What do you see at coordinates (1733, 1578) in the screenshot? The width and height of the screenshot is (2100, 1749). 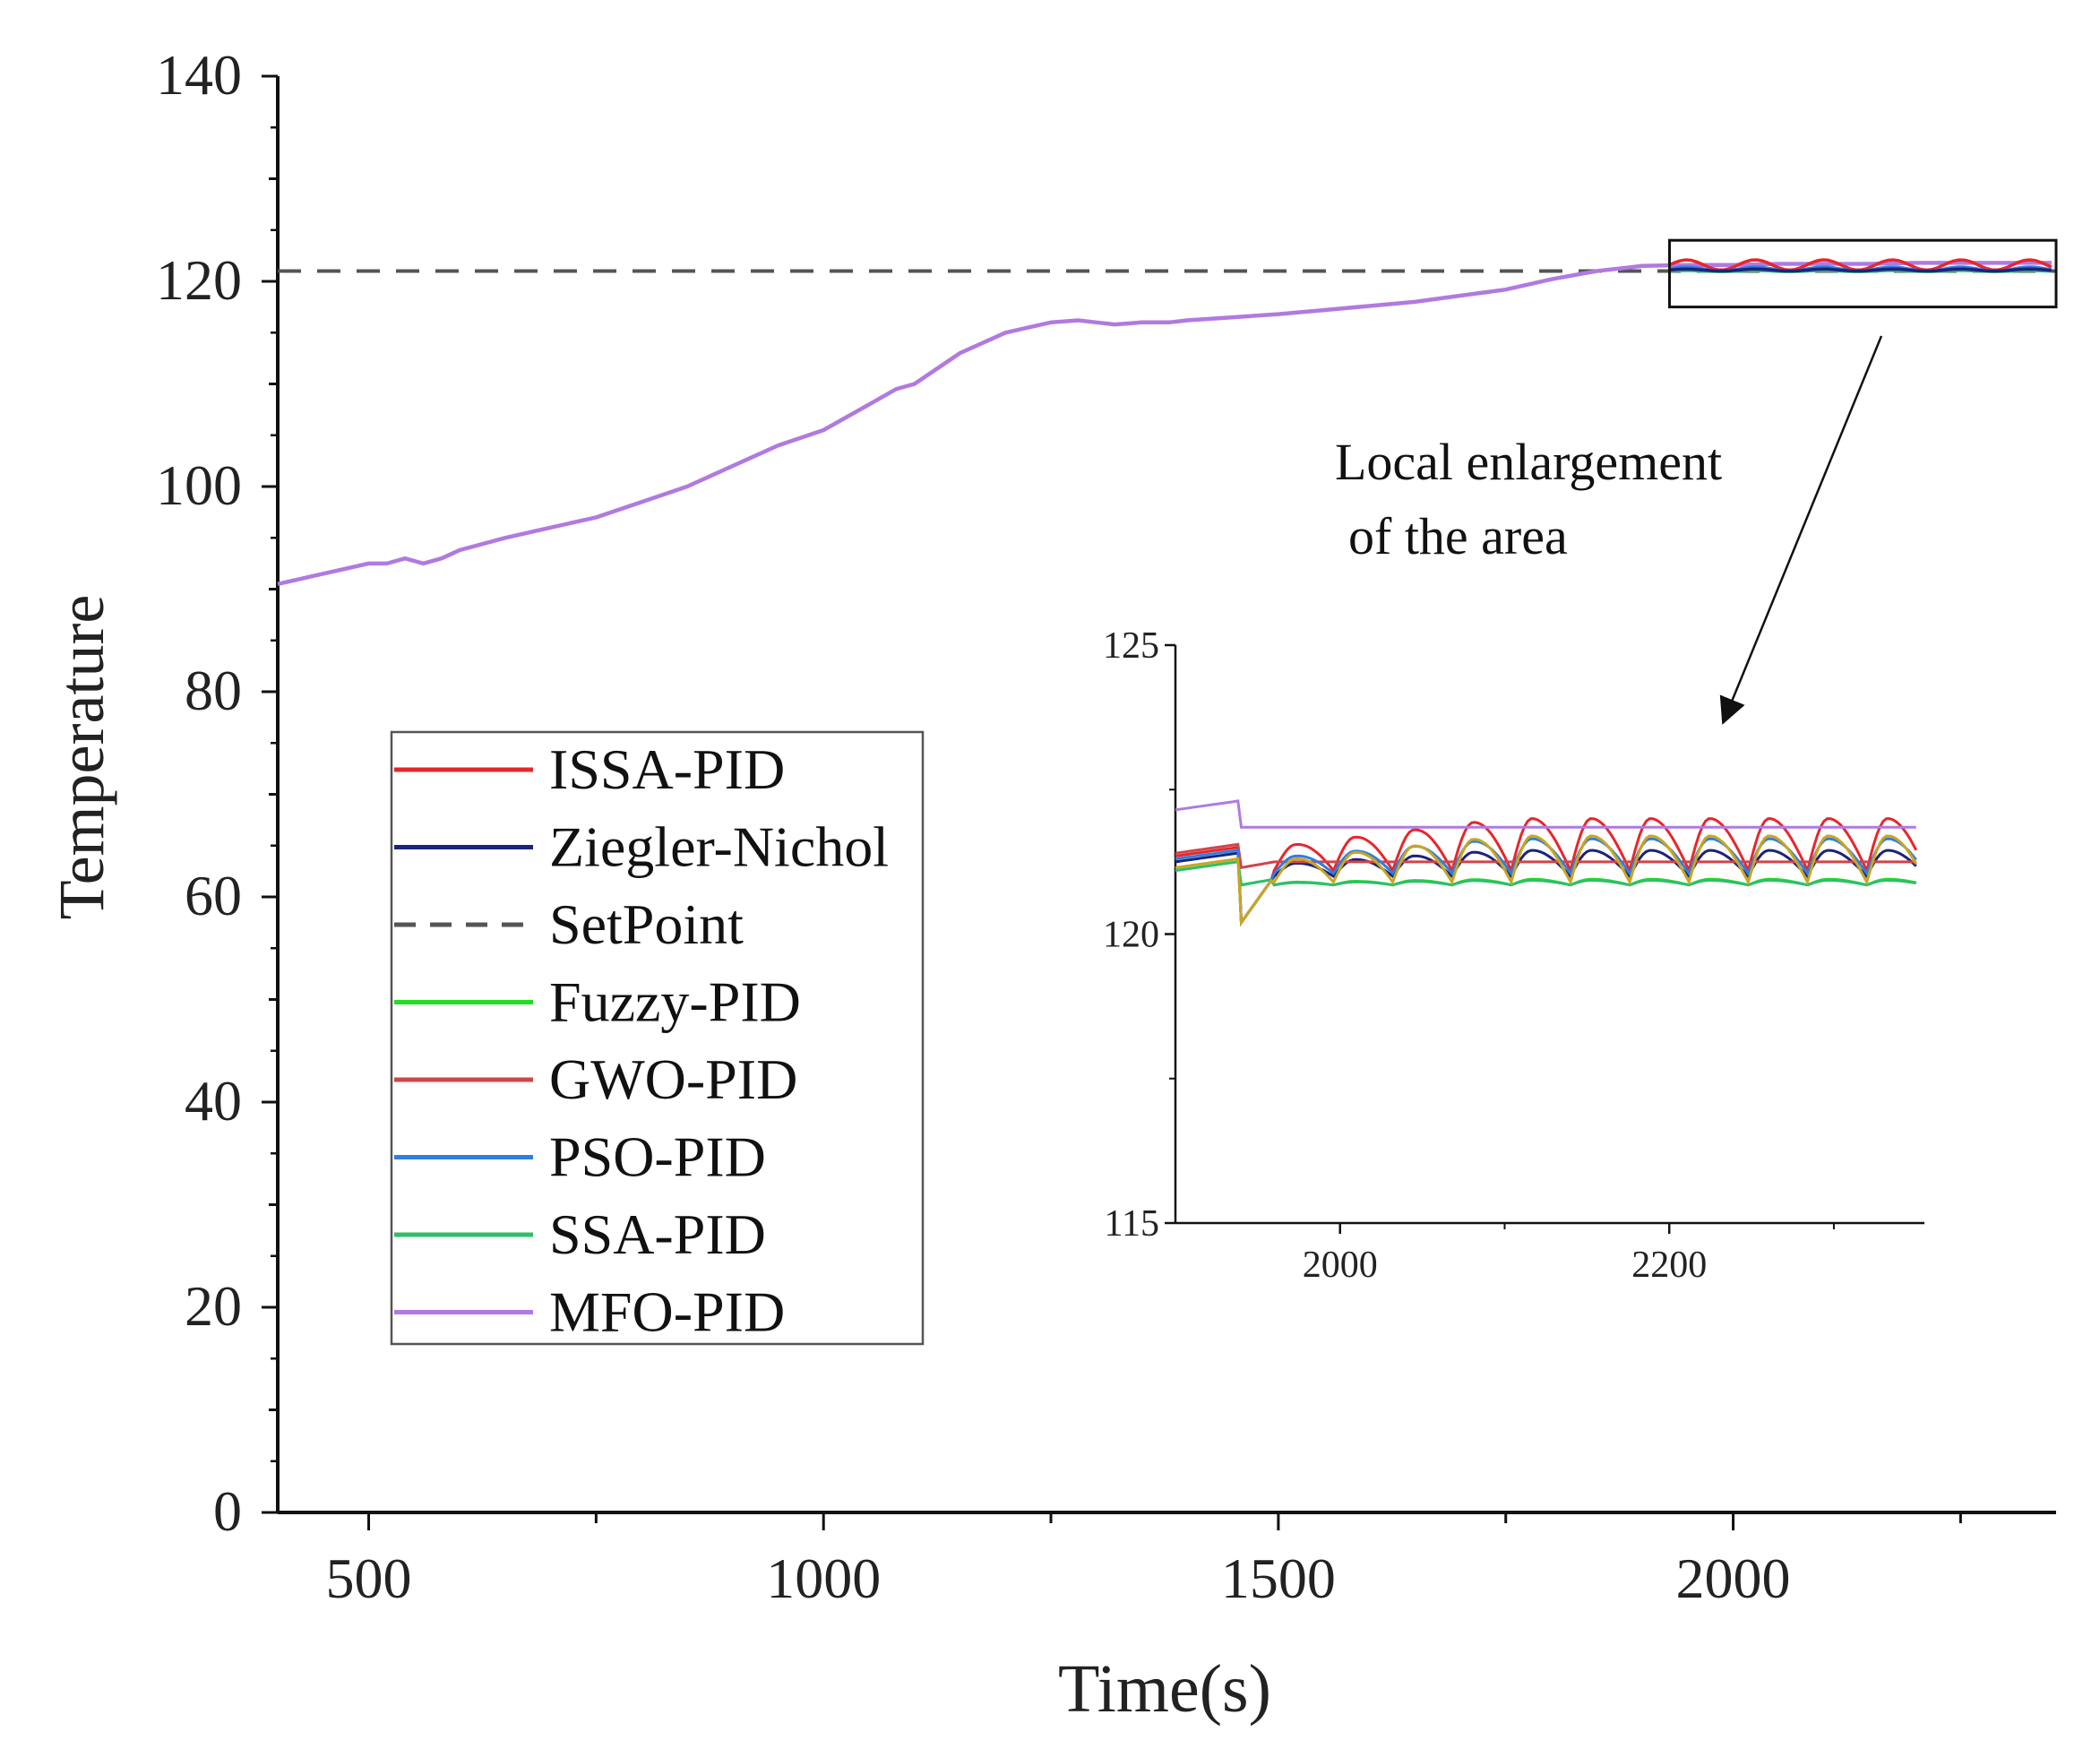 I see `x-tick-label: 2000` at bounding box center [1733, 1578].